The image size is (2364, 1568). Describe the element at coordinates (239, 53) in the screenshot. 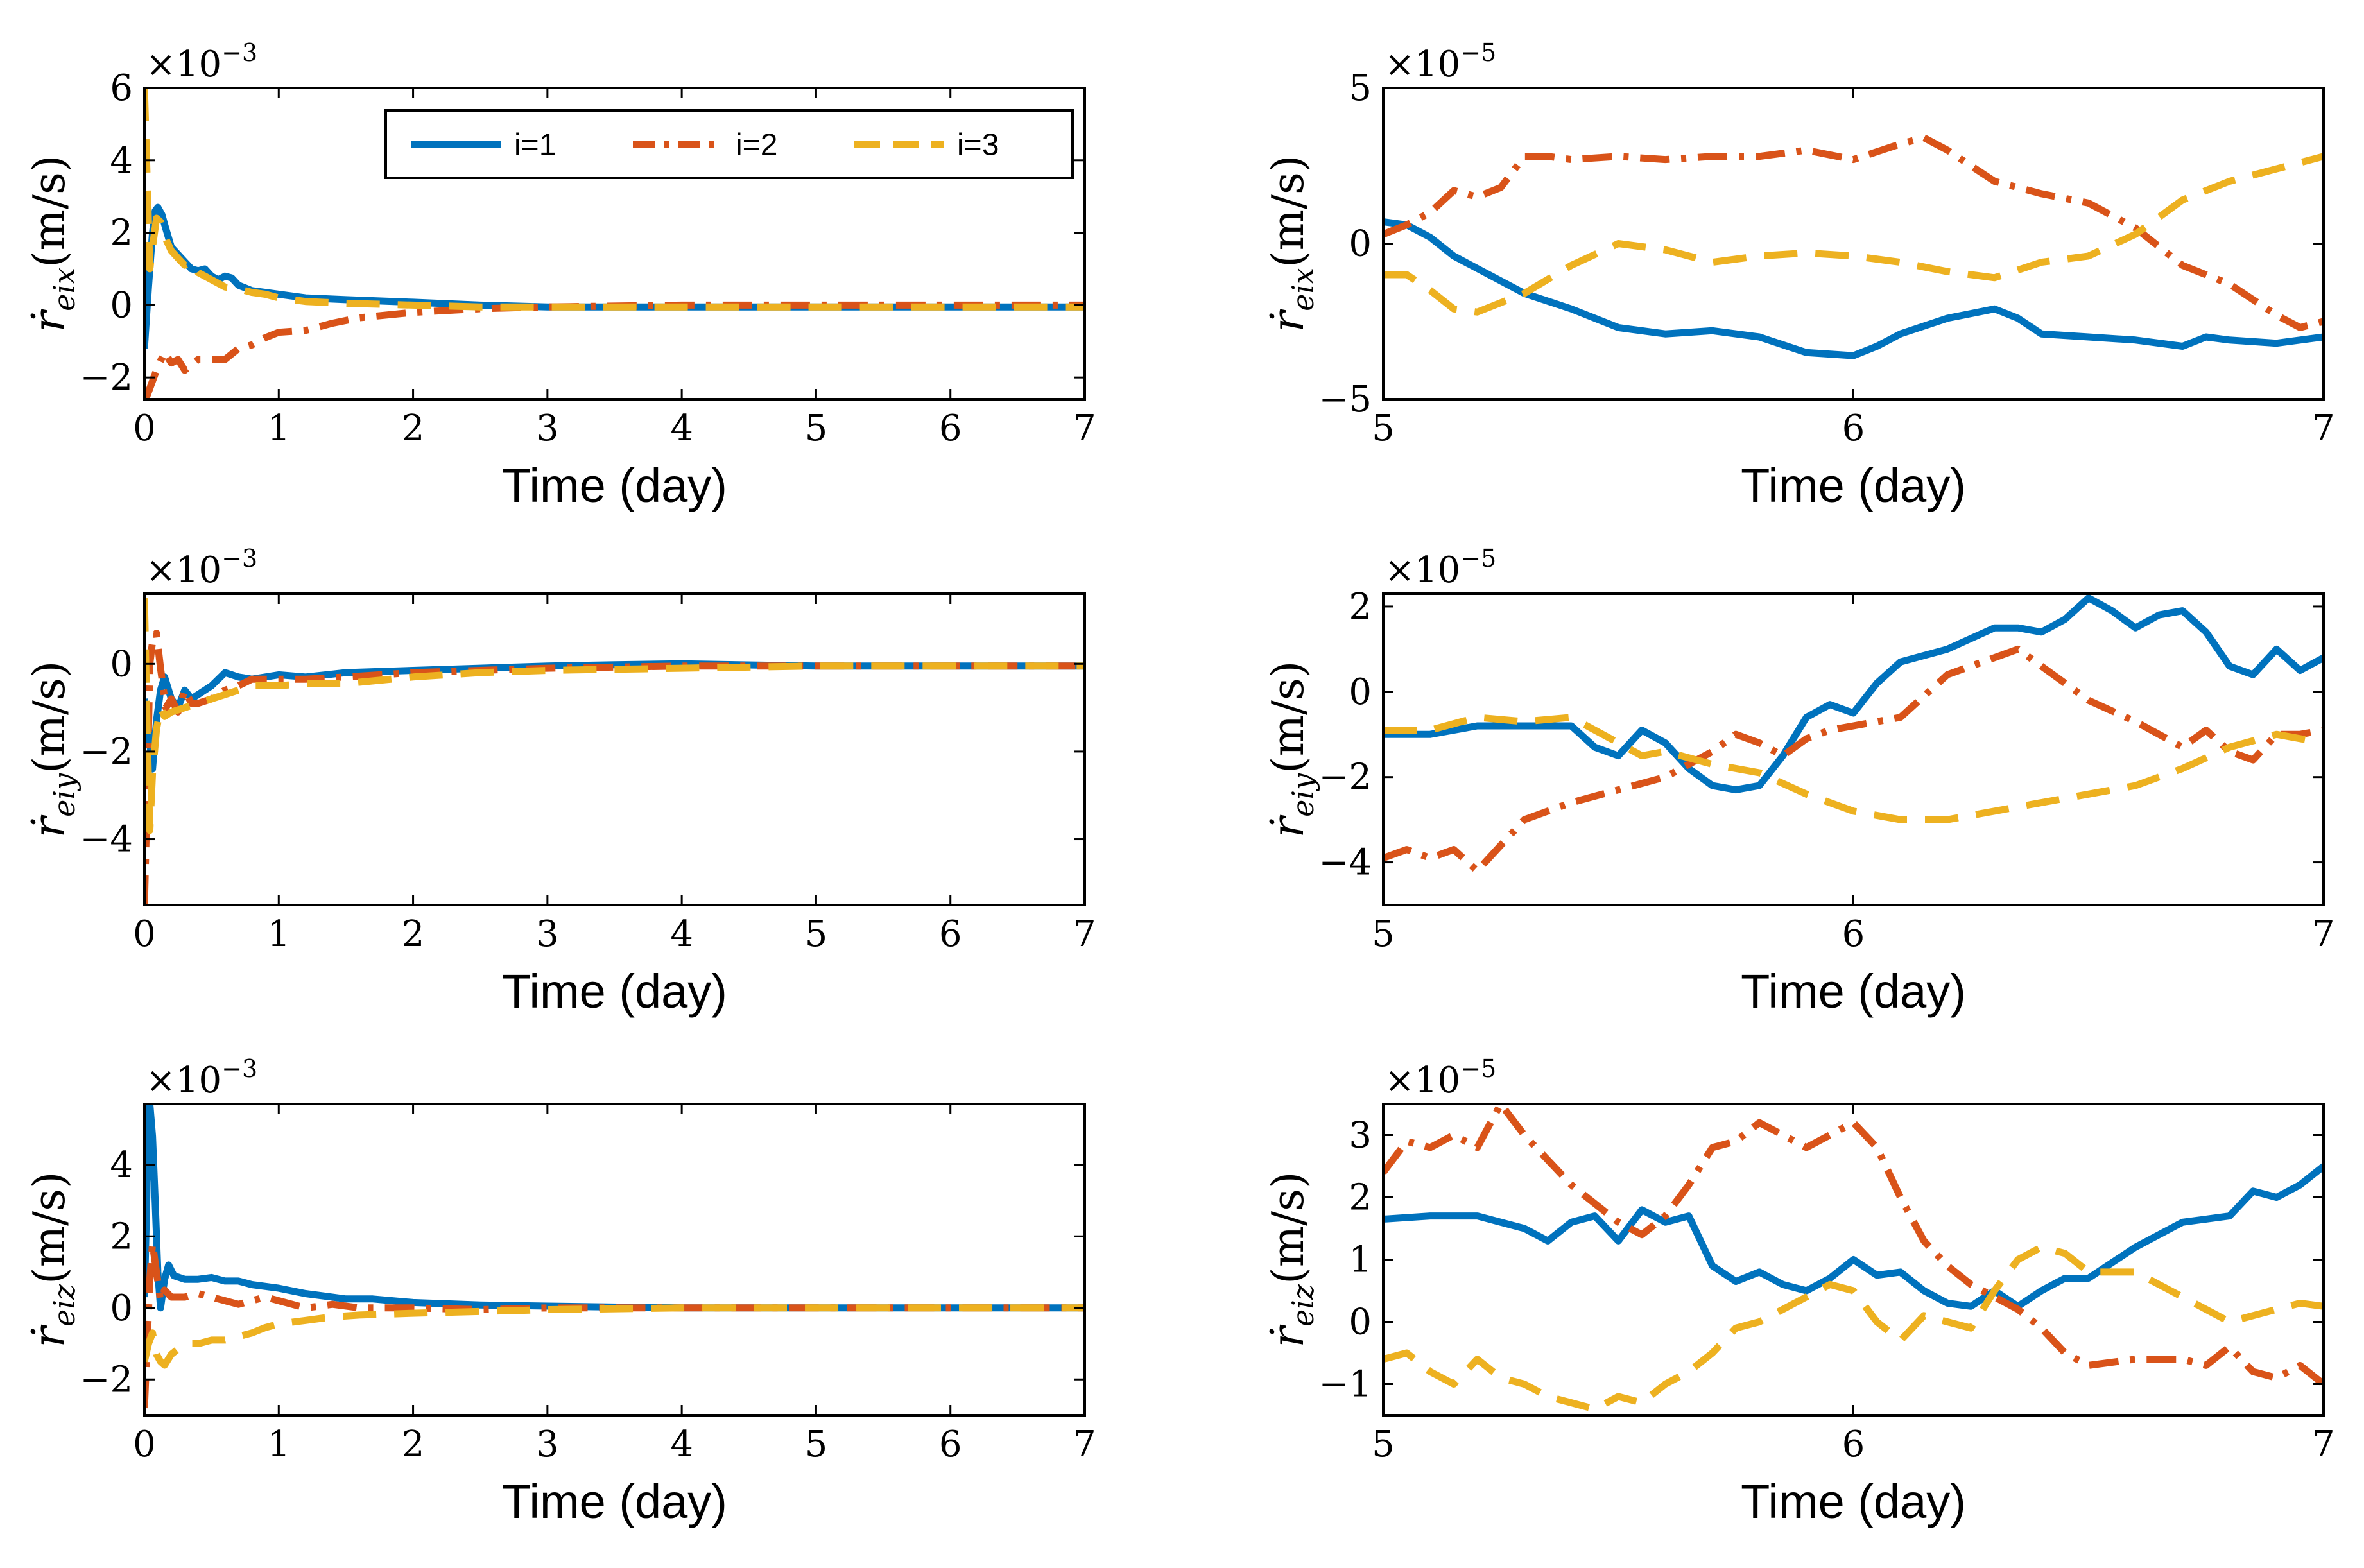

I see `multiplier-exponent: −3` at that location.